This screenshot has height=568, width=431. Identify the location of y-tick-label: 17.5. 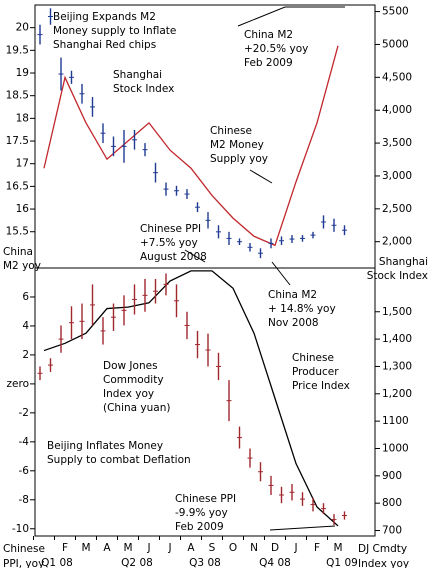
(17, 141).